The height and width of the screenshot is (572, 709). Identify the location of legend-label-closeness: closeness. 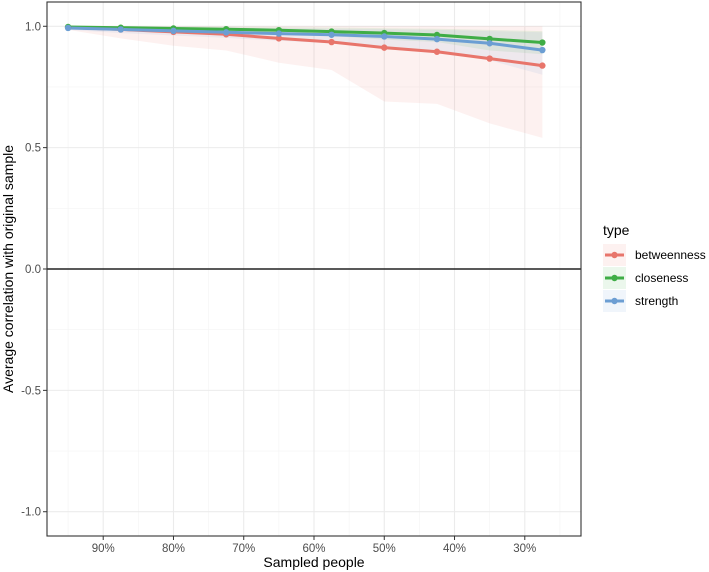
(661, 278).